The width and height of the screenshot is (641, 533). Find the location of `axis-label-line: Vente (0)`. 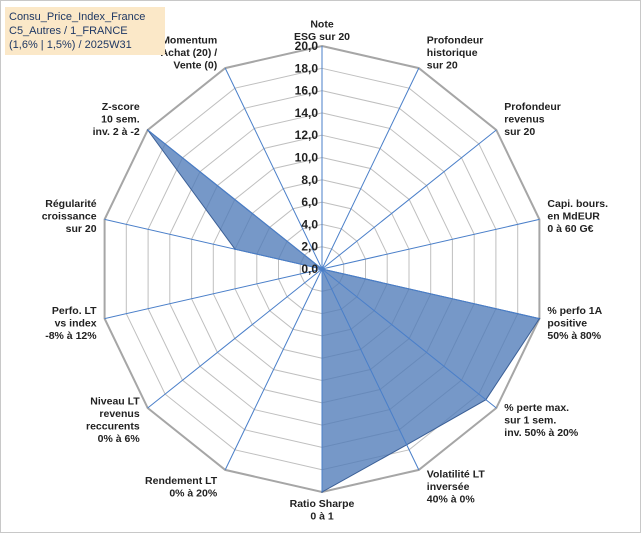

axis-label-line: Vente (0) is located at coordinates (195, 65).